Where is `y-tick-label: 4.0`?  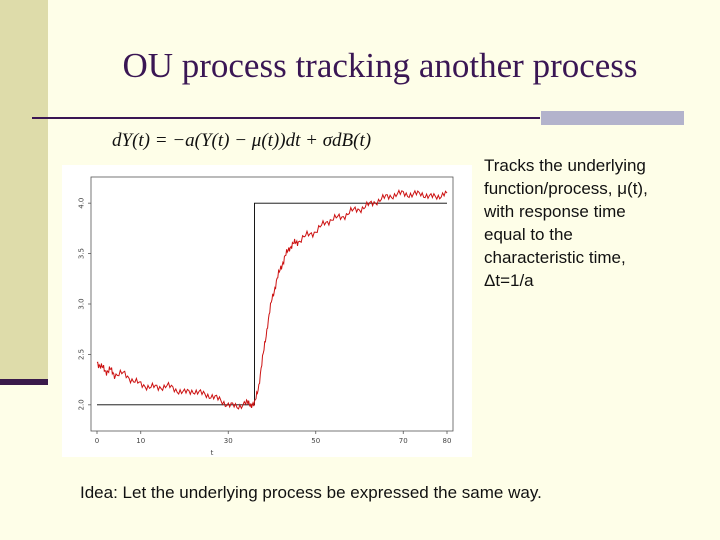 y-tick-label: 4.0 is located at coordinates (82, 203).